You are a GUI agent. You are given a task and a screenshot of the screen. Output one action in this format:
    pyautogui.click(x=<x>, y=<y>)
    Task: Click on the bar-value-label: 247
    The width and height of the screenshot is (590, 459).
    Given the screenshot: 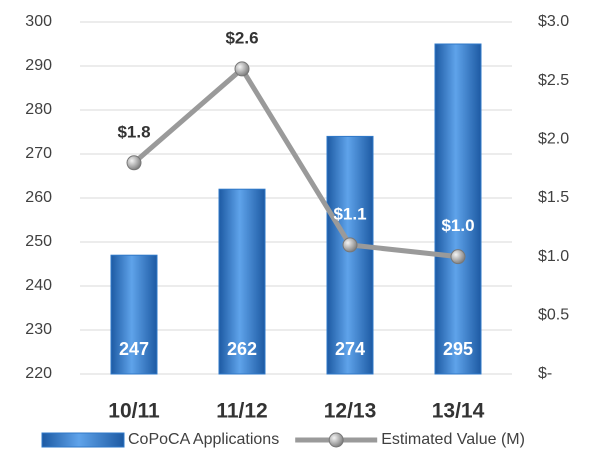 What is the action you would take?
    pyautogui.click(x=134, y=349)
    